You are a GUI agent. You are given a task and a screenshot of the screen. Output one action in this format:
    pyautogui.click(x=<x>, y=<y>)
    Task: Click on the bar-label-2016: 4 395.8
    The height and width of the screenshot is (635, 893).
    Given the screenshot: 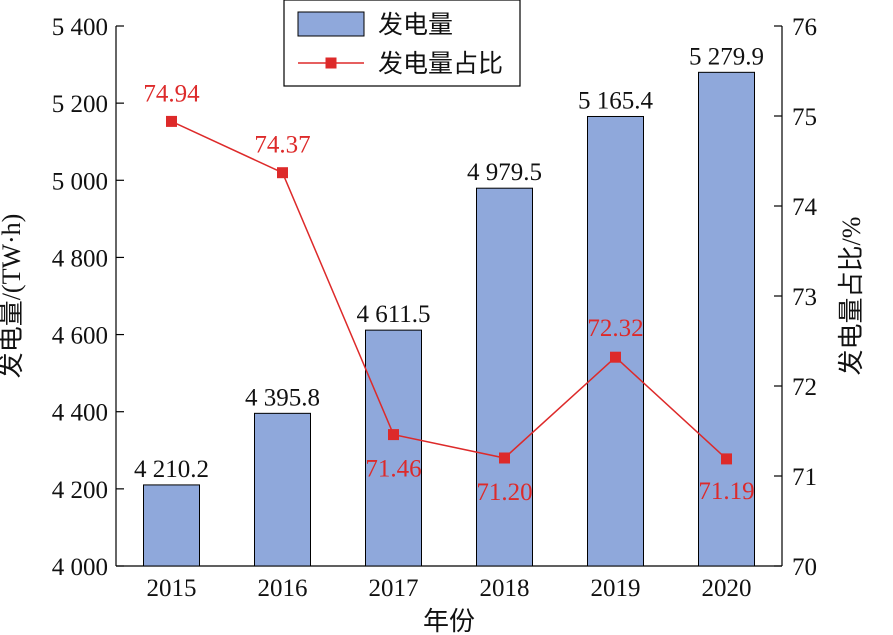 What is the action you would take?
    pyautogui.click(x=282, y=397)
    